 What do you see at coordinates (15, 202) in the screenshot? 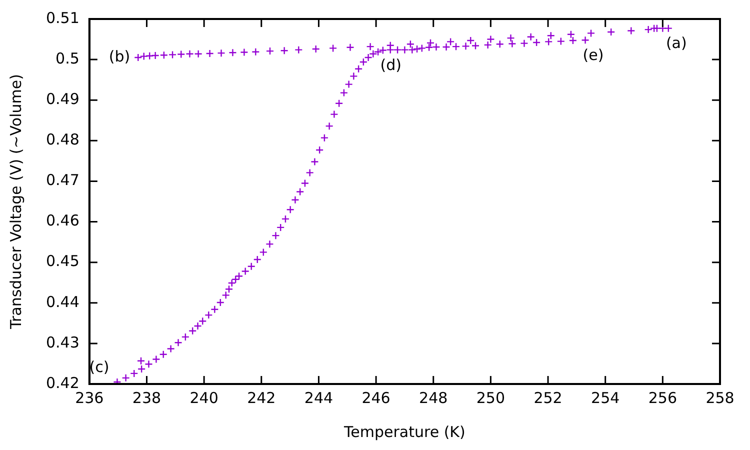
I see `y-axis-title: Transducer Voltage (V) (~Volume)` at bounding box center [15, 202].